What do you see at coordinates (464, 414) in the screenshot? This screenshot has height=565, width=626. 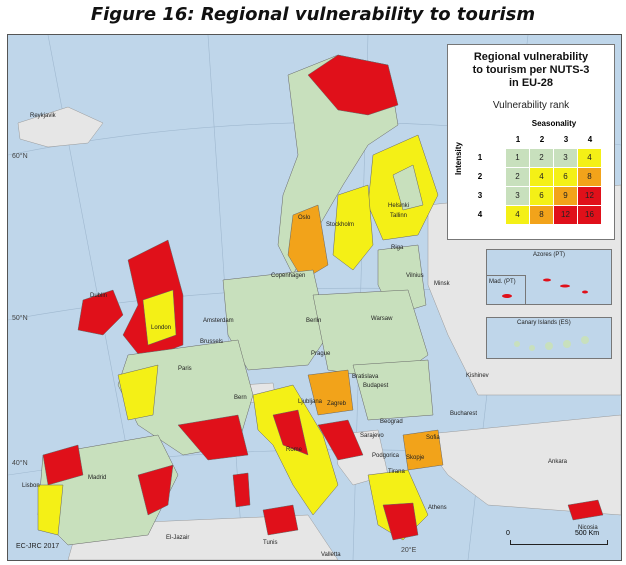 I see `place-bucharest: Bucharest` at bounding box center [464, 414].